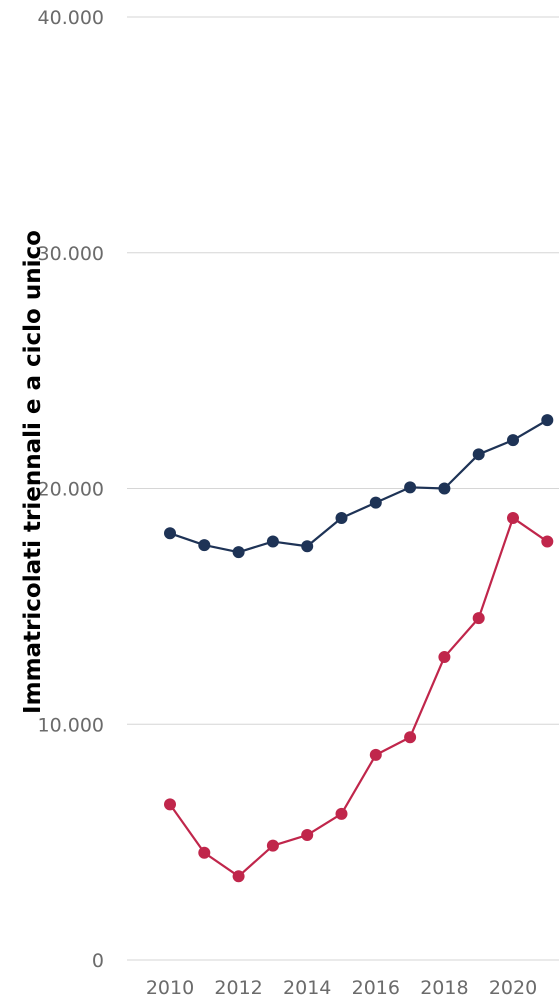  I want to click on y-tick-label: 40.000, so click(71, 18).